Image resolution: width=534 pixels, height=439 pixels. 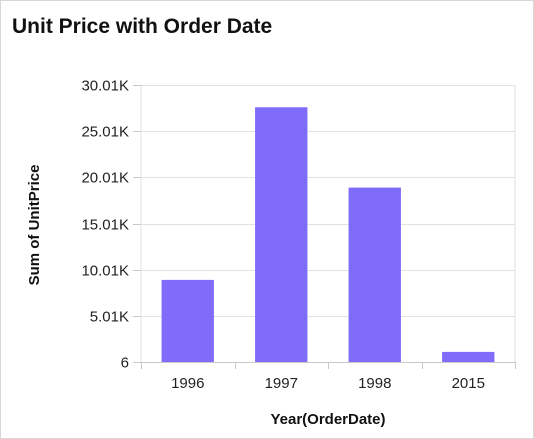 I want to click on y-tick-label: 15.01K, so click(x=105, y=225).